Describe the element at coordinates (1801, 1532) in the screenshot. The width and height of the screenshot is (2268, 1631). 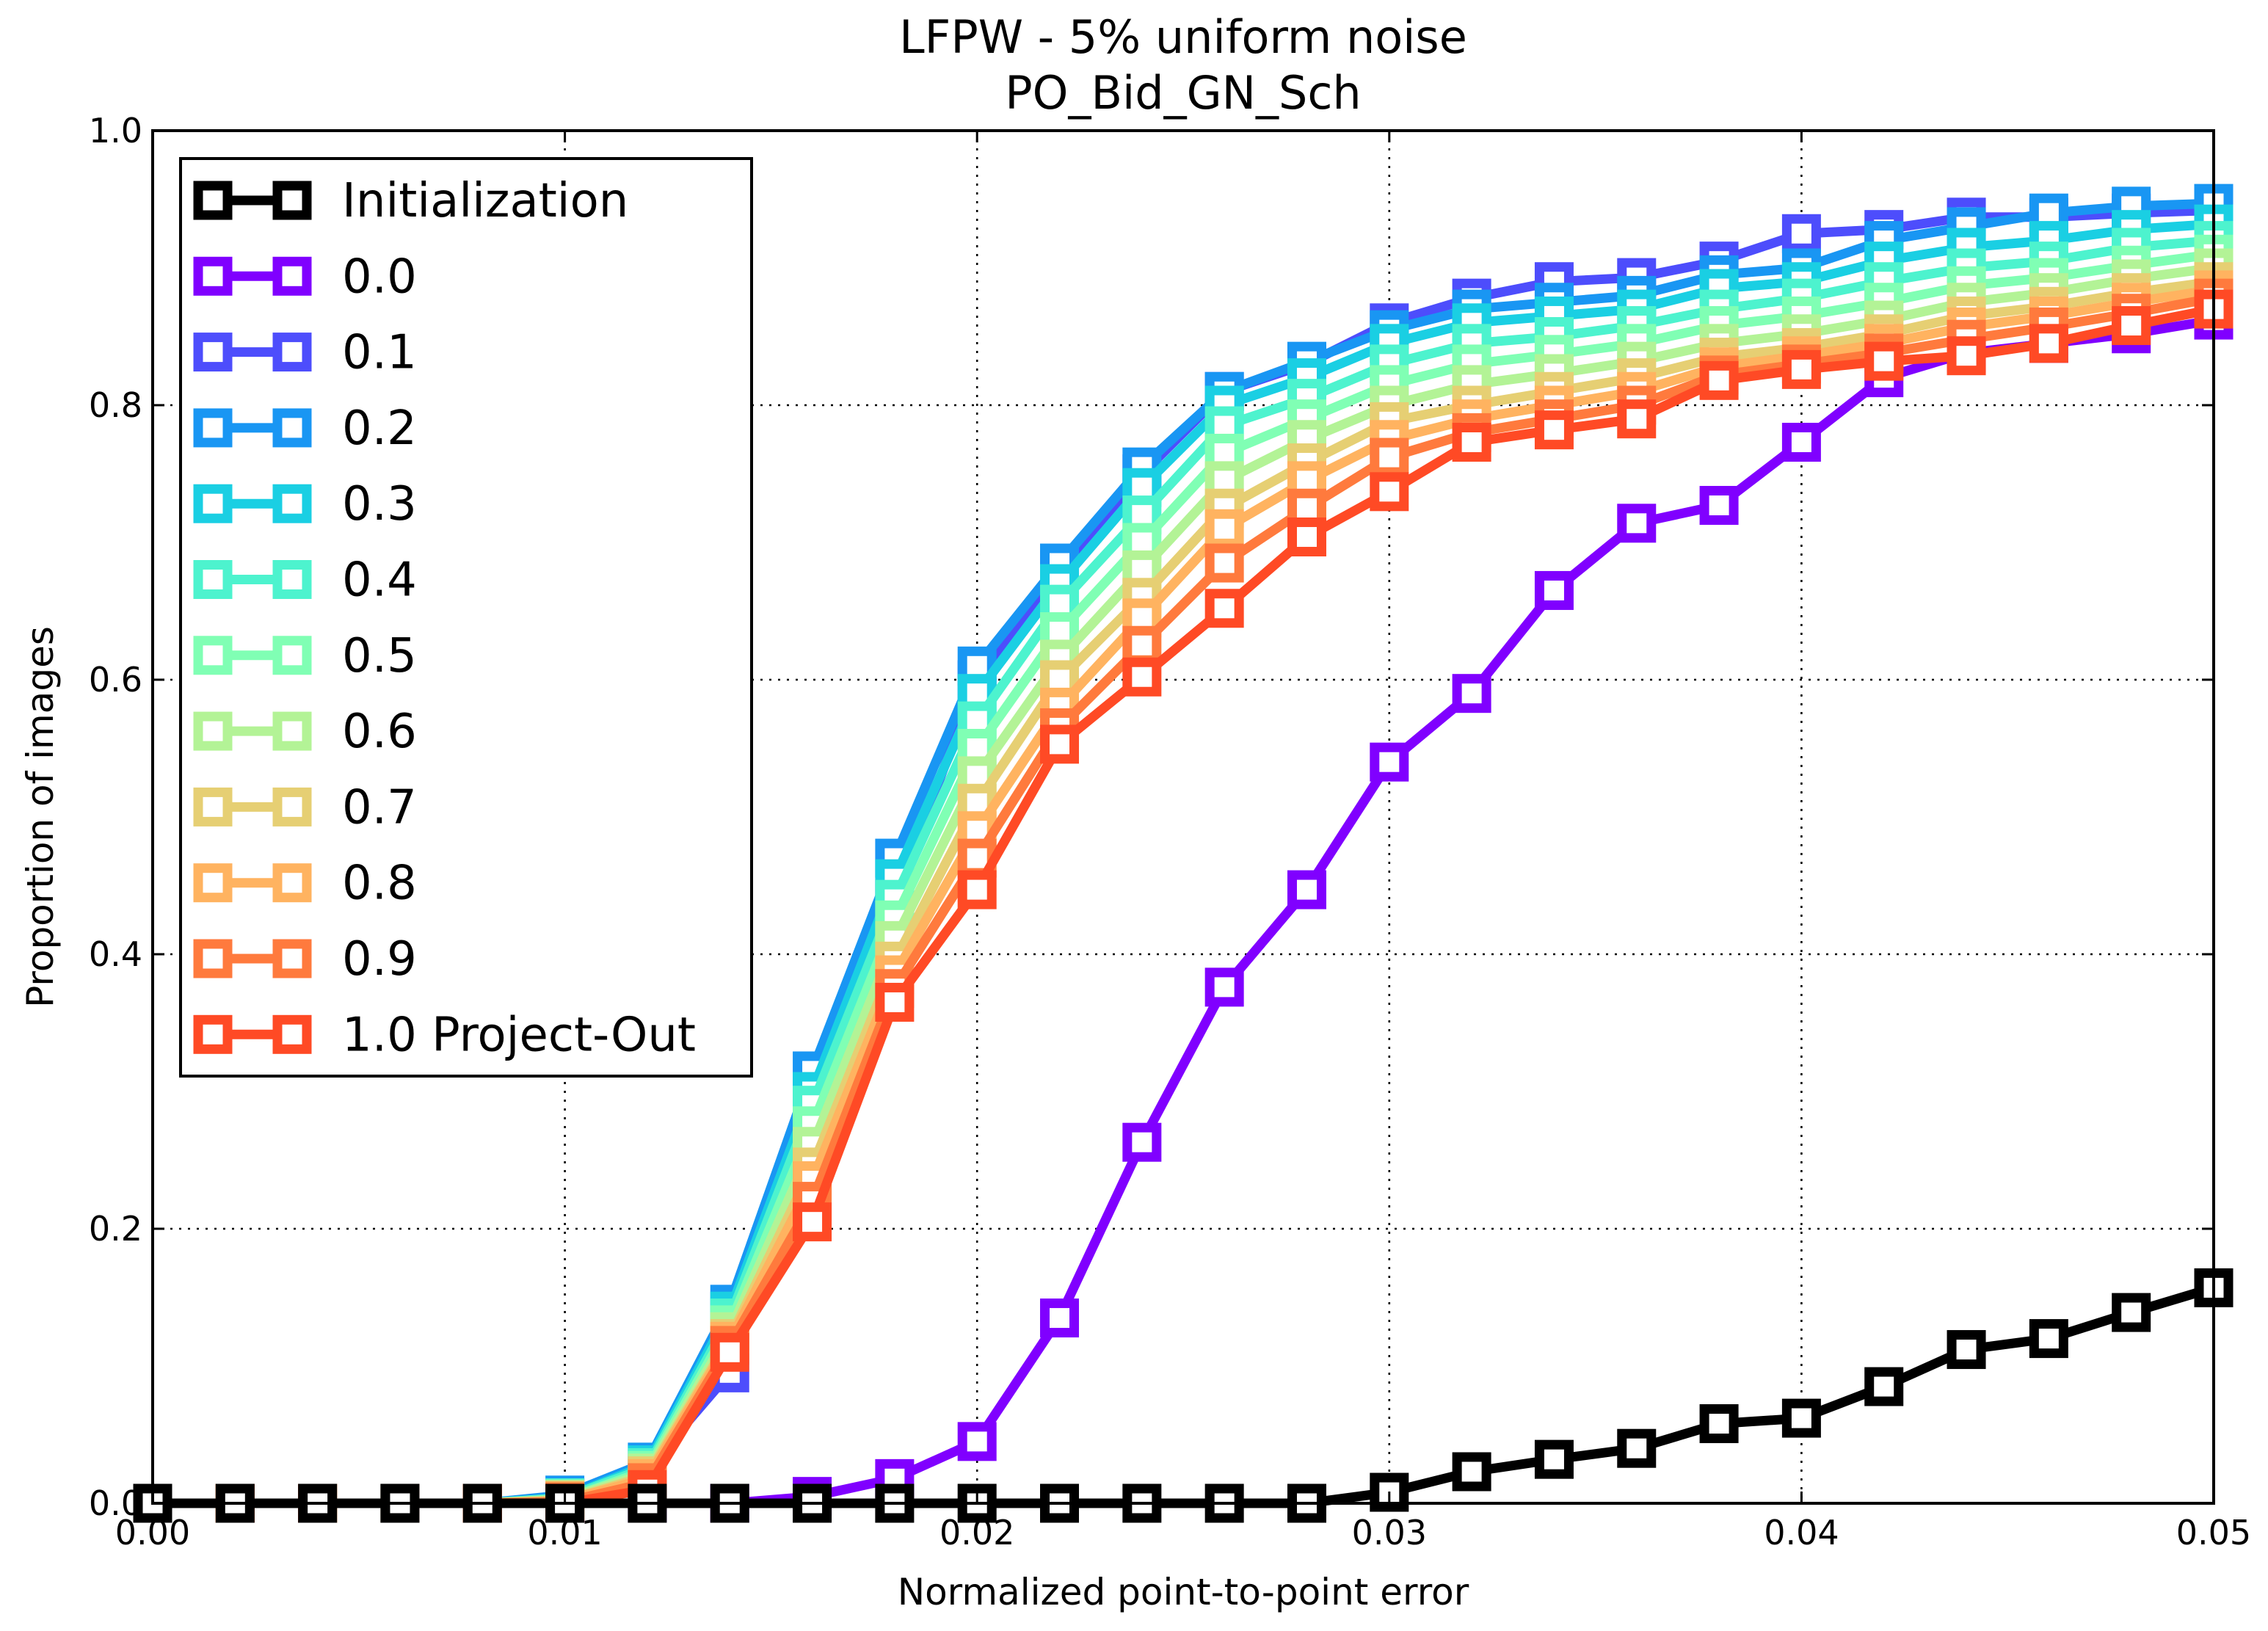
I see `x-tick-label: 0.04` at that location.